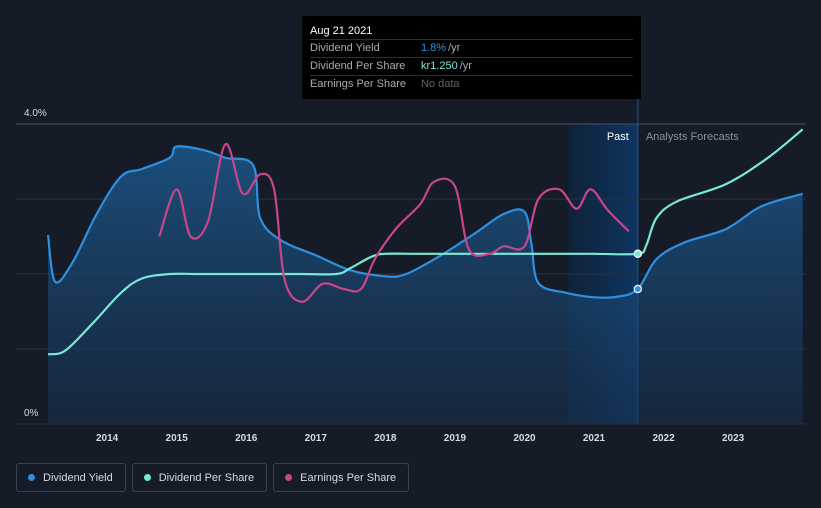  Describe the element at coordinates (316, 438) in the screenshot. I see `x-tick-label: 2017` at that location.